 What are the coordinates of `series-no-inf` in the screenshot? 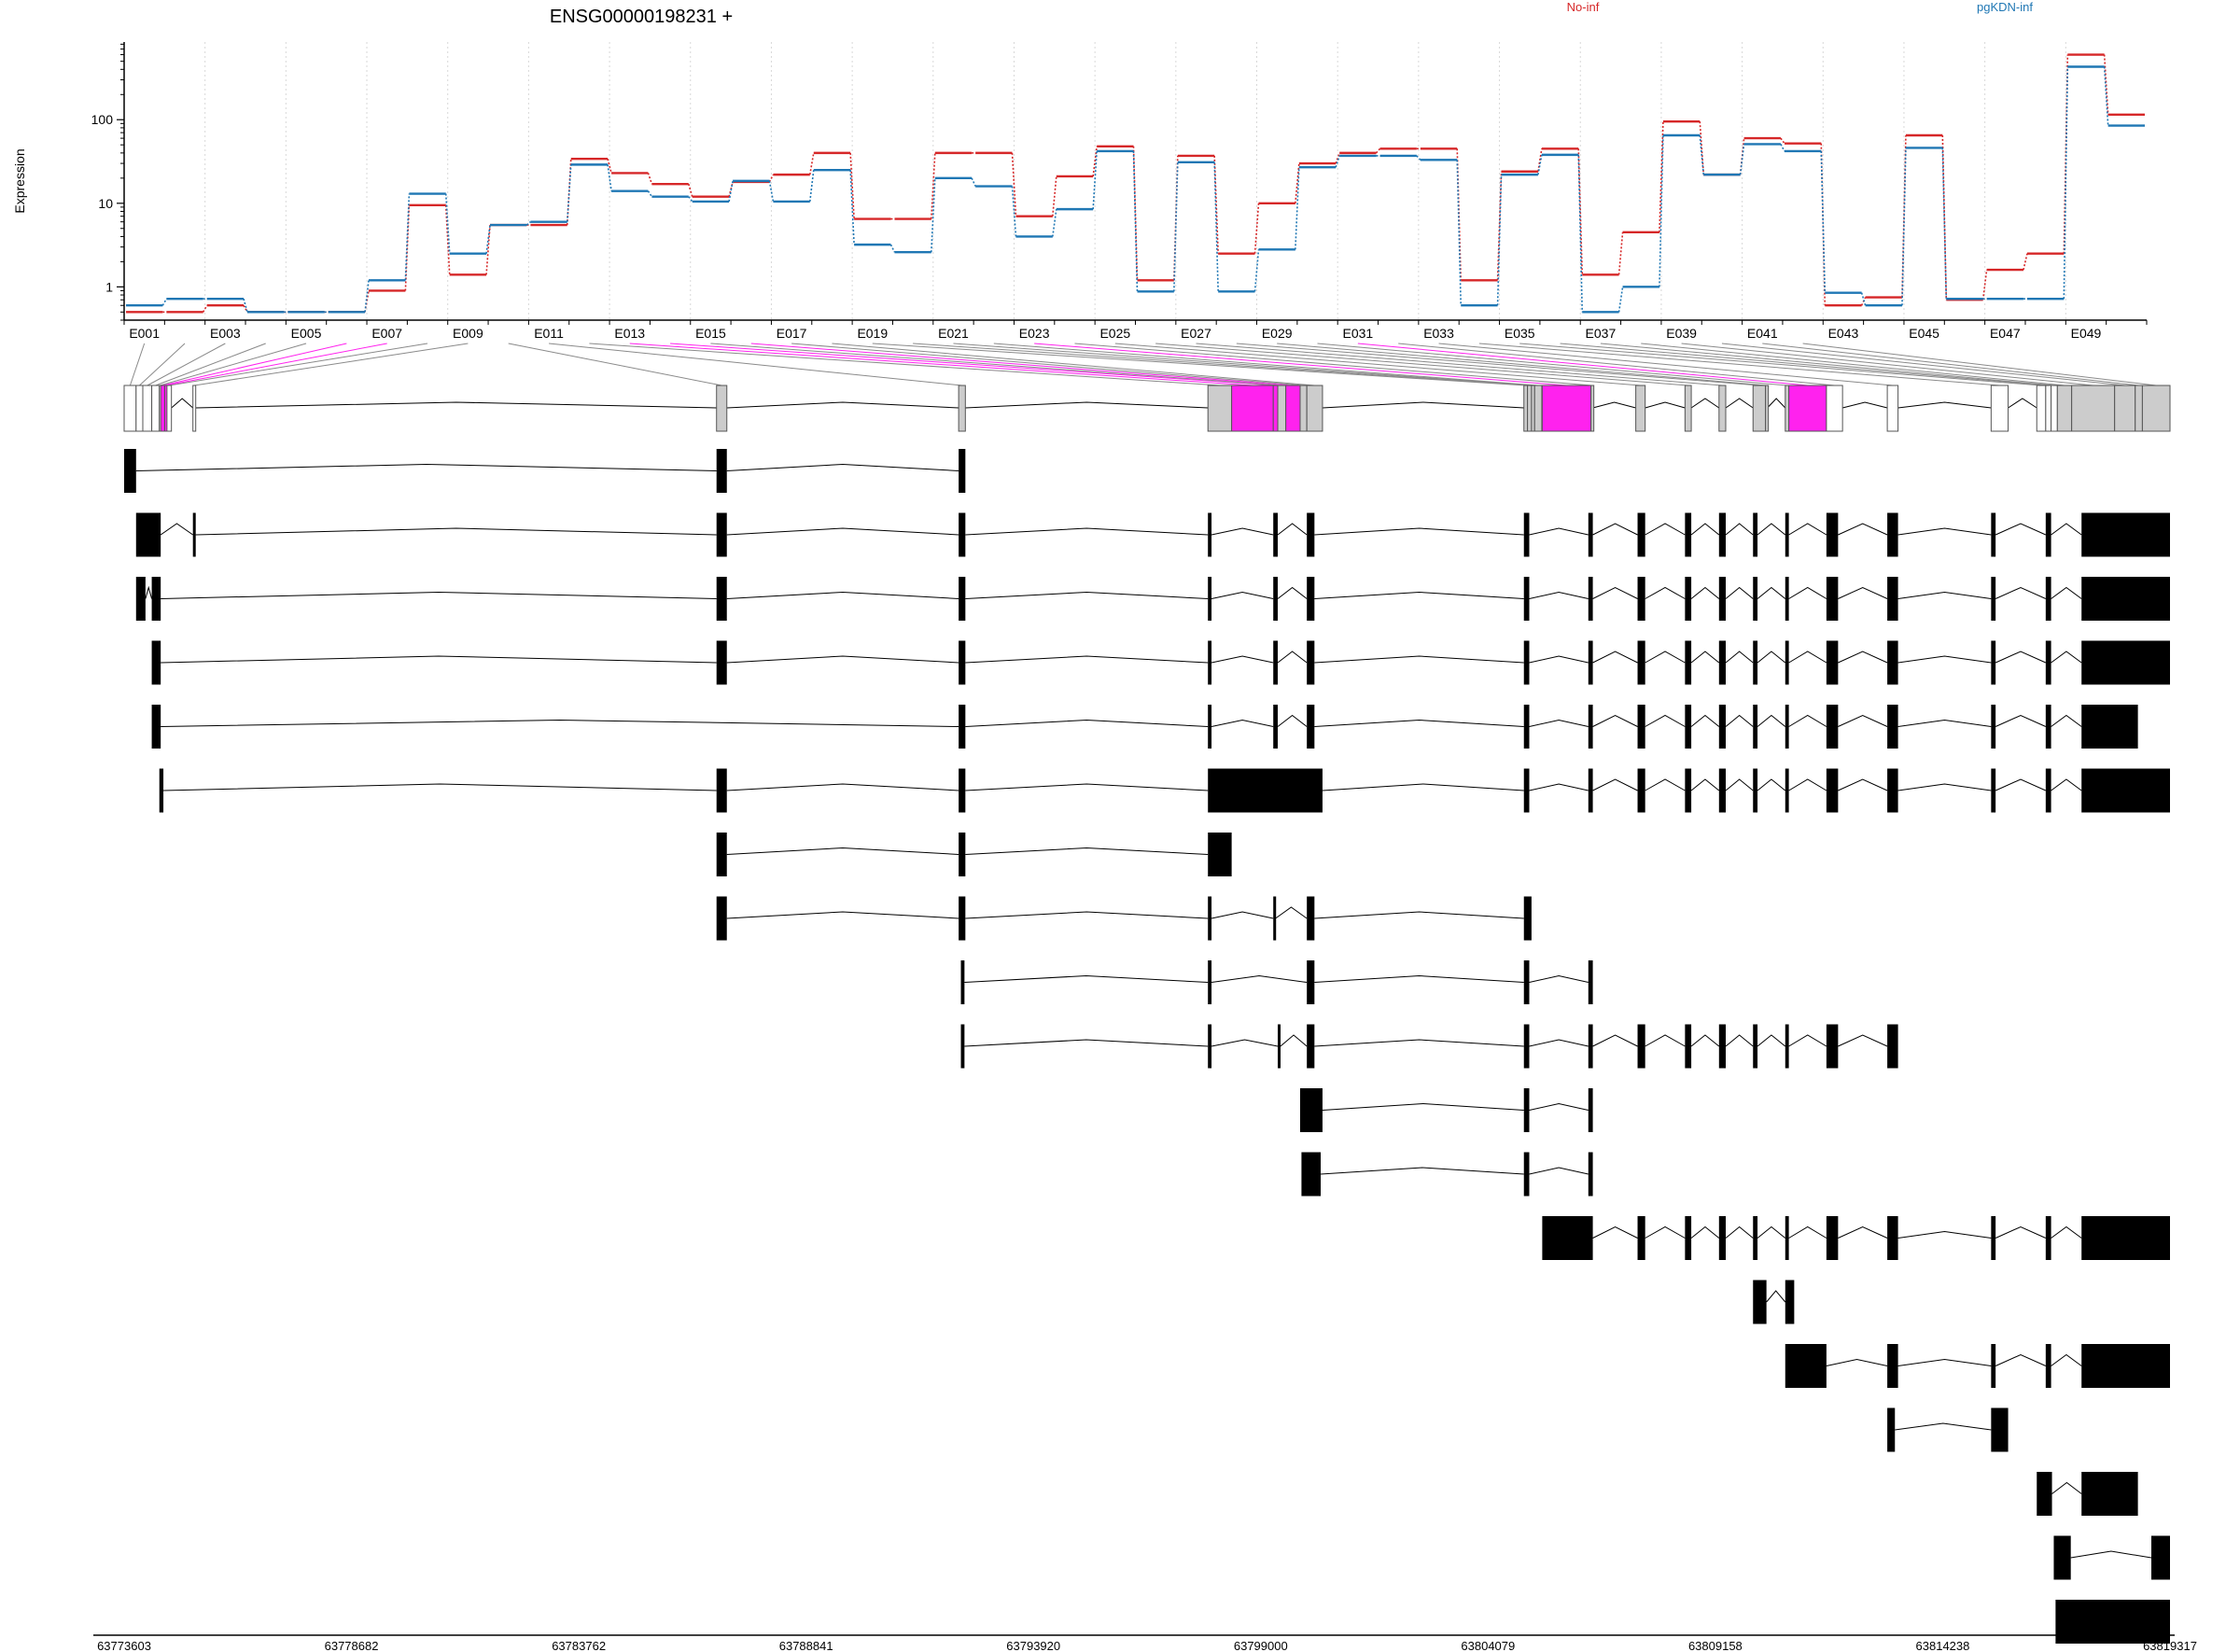 It's located at (1135, 183).